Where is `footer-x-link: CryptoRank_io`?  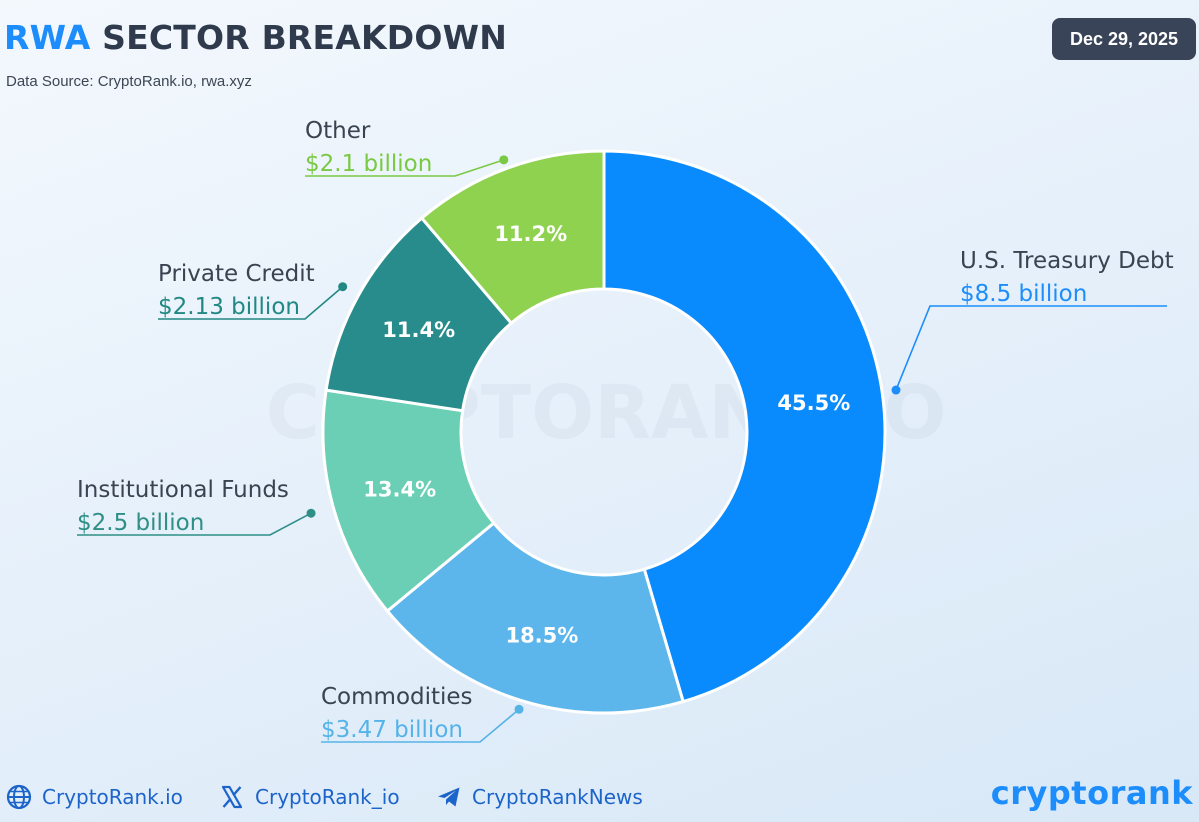 footer-x-link: CryptoRank_io is located at coordinates (309, 797).